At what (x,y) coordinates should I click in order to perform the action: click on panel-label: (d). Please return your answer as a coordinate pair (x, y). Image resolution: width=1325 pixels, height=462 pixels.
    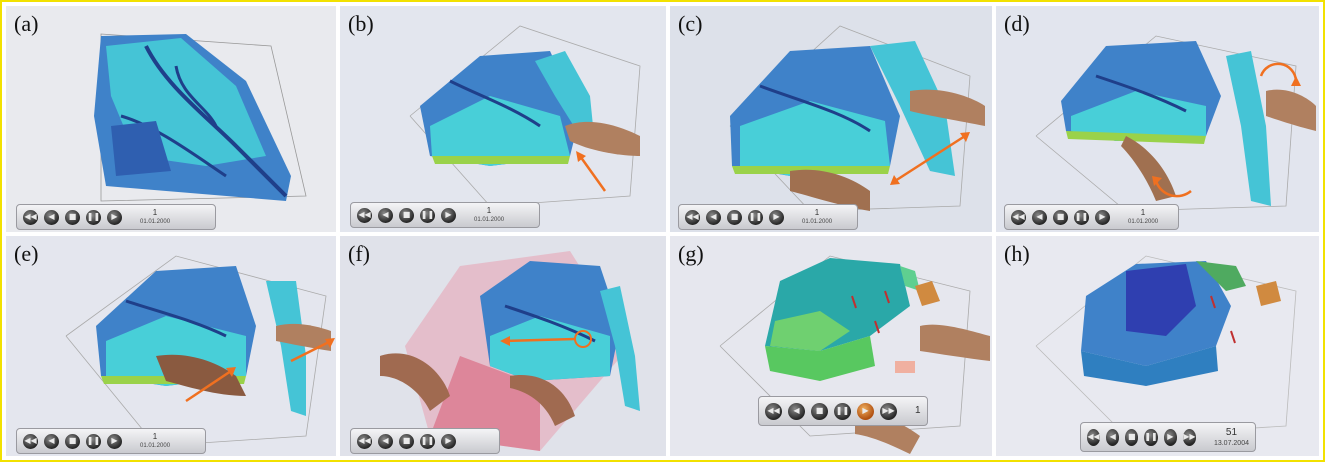
    Looking at the image, I should click on (1017, 23).